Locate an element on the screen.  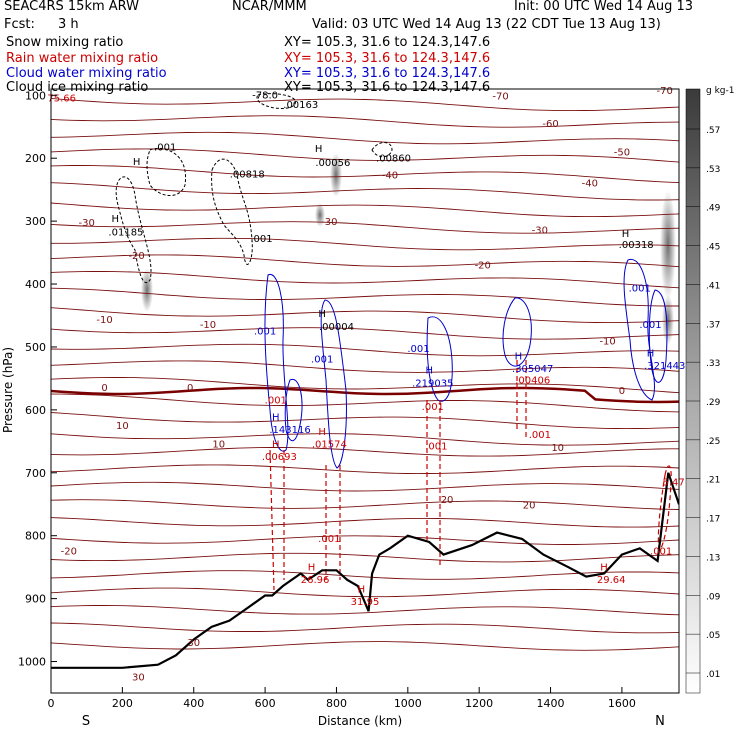
contour-label: 31.95 is located at coordinates (365, 602).